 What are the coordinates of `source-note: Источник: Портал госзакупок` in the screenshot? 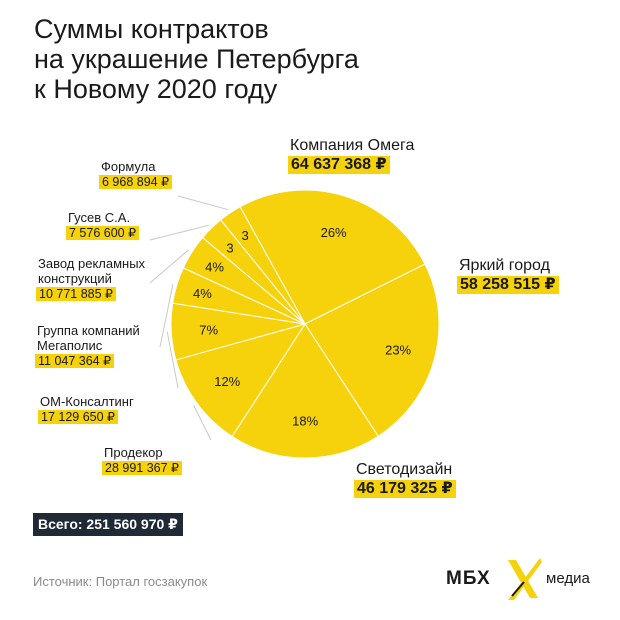 It's located at (120, 581).